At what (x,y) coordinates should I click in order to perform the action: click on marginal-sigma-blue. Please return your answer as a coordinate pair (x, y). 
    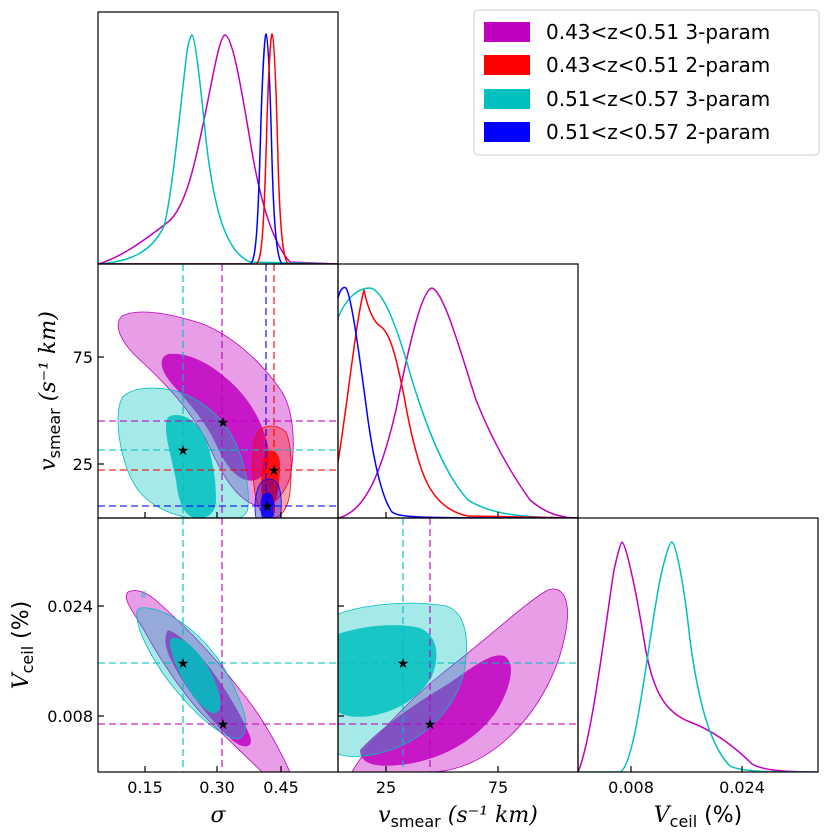
    Looking at the image, I should click on (218, 148).